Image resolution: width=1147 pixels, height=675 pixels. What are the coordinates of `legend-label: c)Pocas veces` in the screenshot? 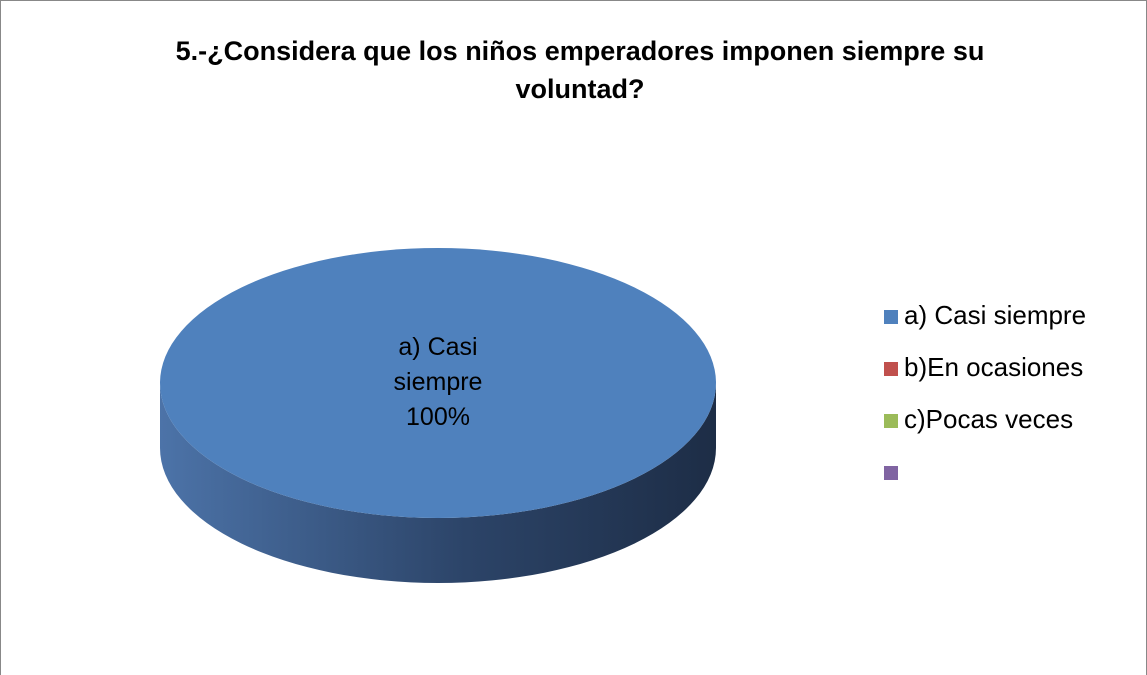 It's located at (988, 419).